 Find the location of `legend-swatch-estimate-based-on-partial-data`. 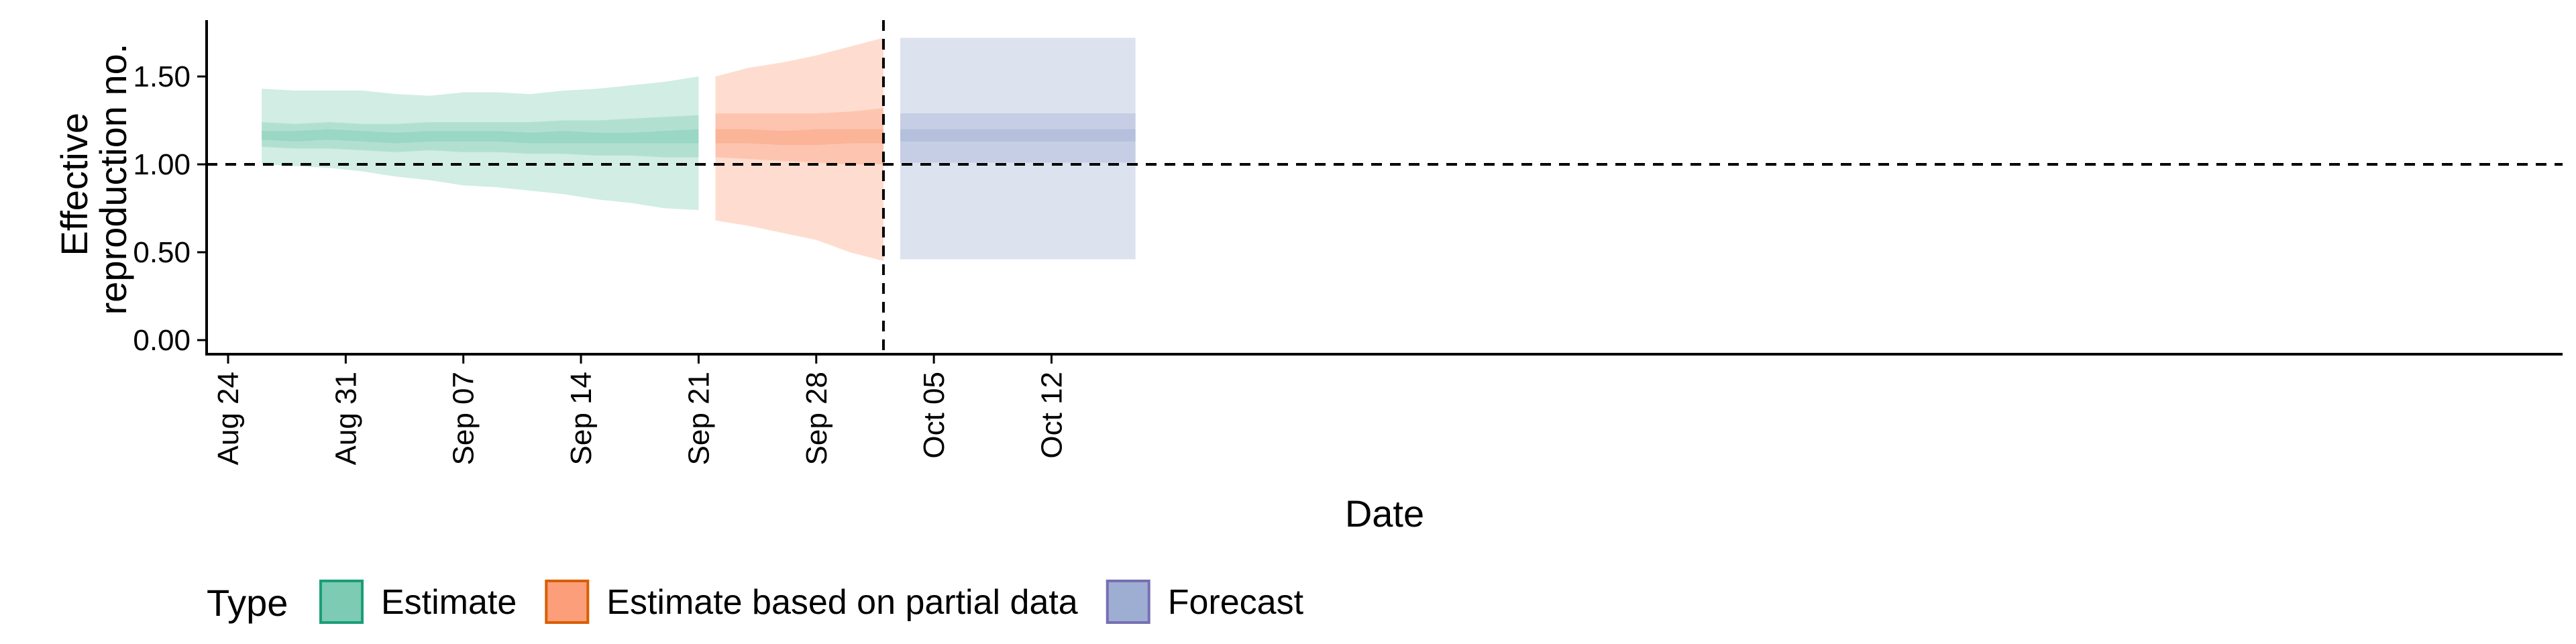

legend-swatch-estimate-based-on-partial-data is located at coordinates (567, 602).